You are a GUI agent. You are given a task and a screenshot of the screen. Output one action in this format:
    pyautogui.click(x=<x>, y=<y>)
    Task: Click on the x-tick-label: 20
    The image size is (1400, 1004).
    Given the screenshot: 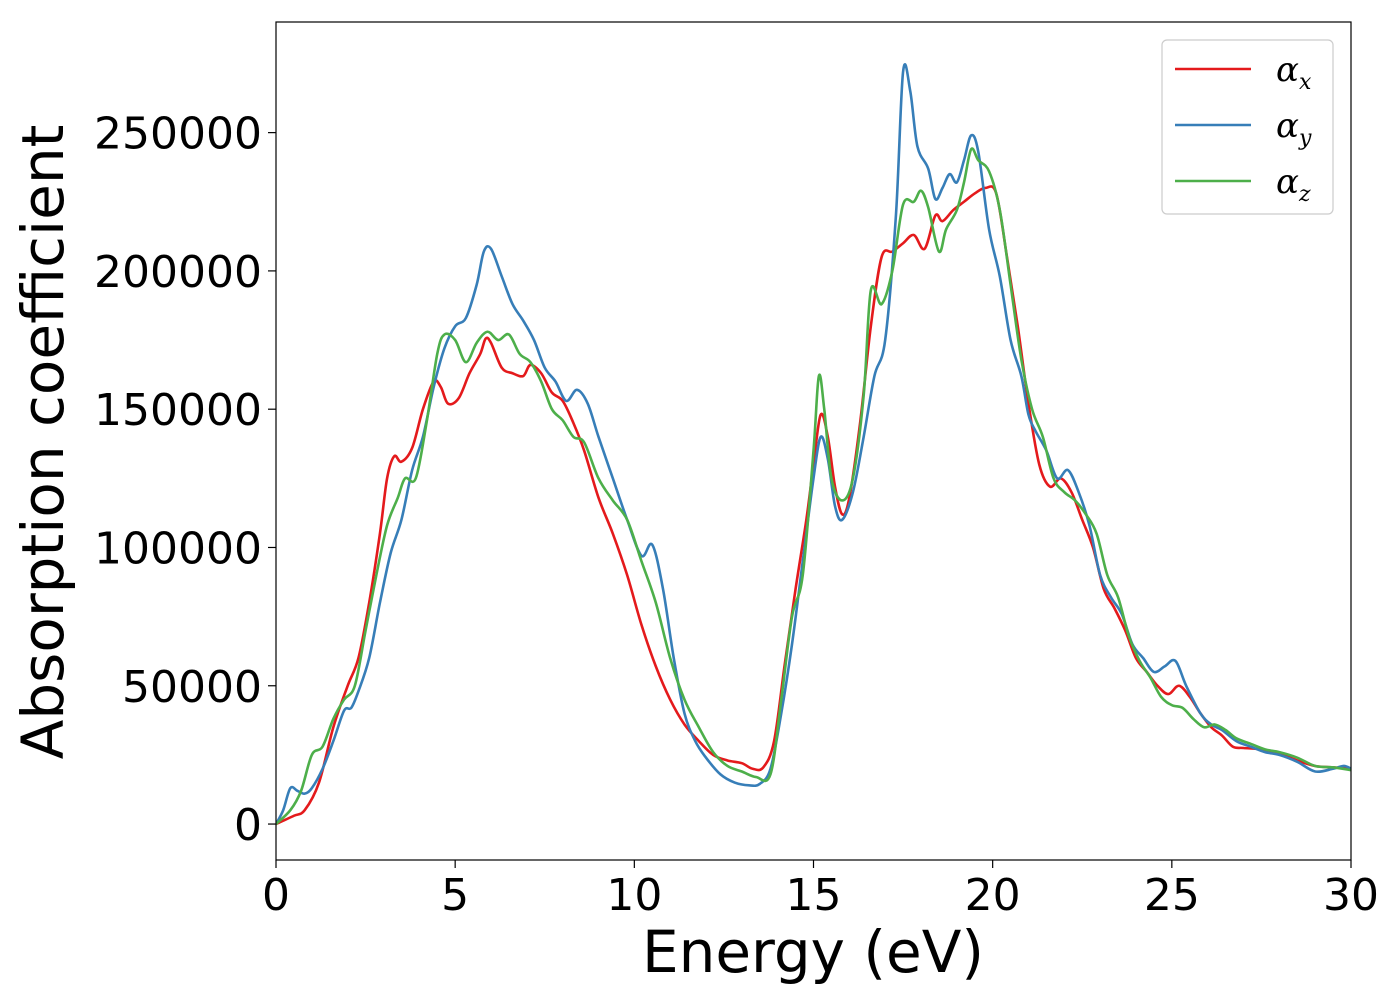 What is the action you would take?
    pyautogui.click(x=993, y=895)
    